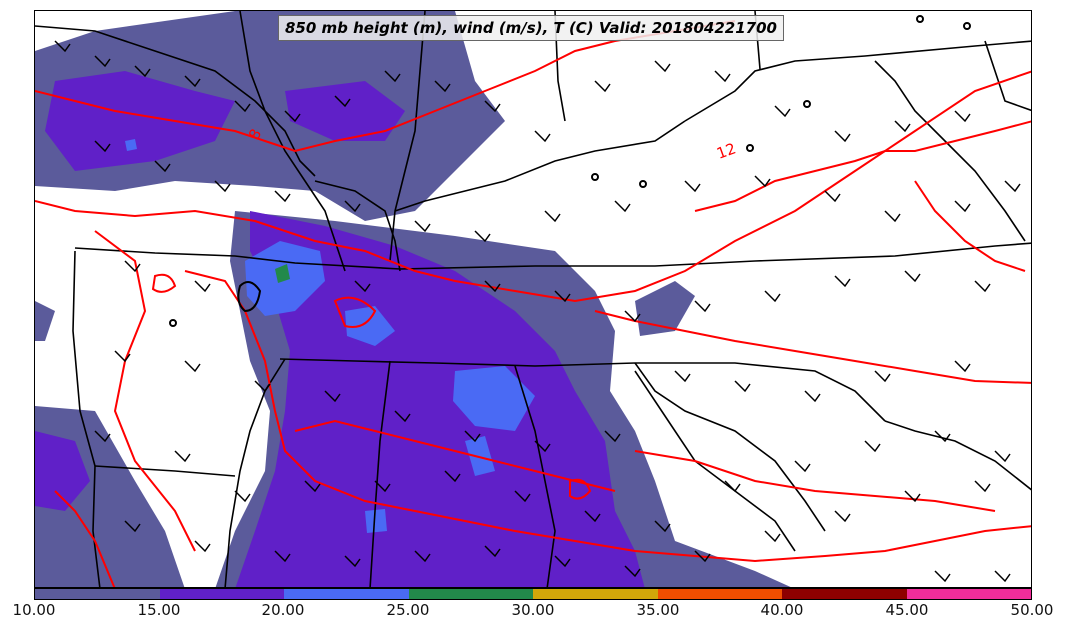  Describe the element at coordinates (533, 610) in the screenshot. I see `colorbar-tick-label: 30.00` at that location.